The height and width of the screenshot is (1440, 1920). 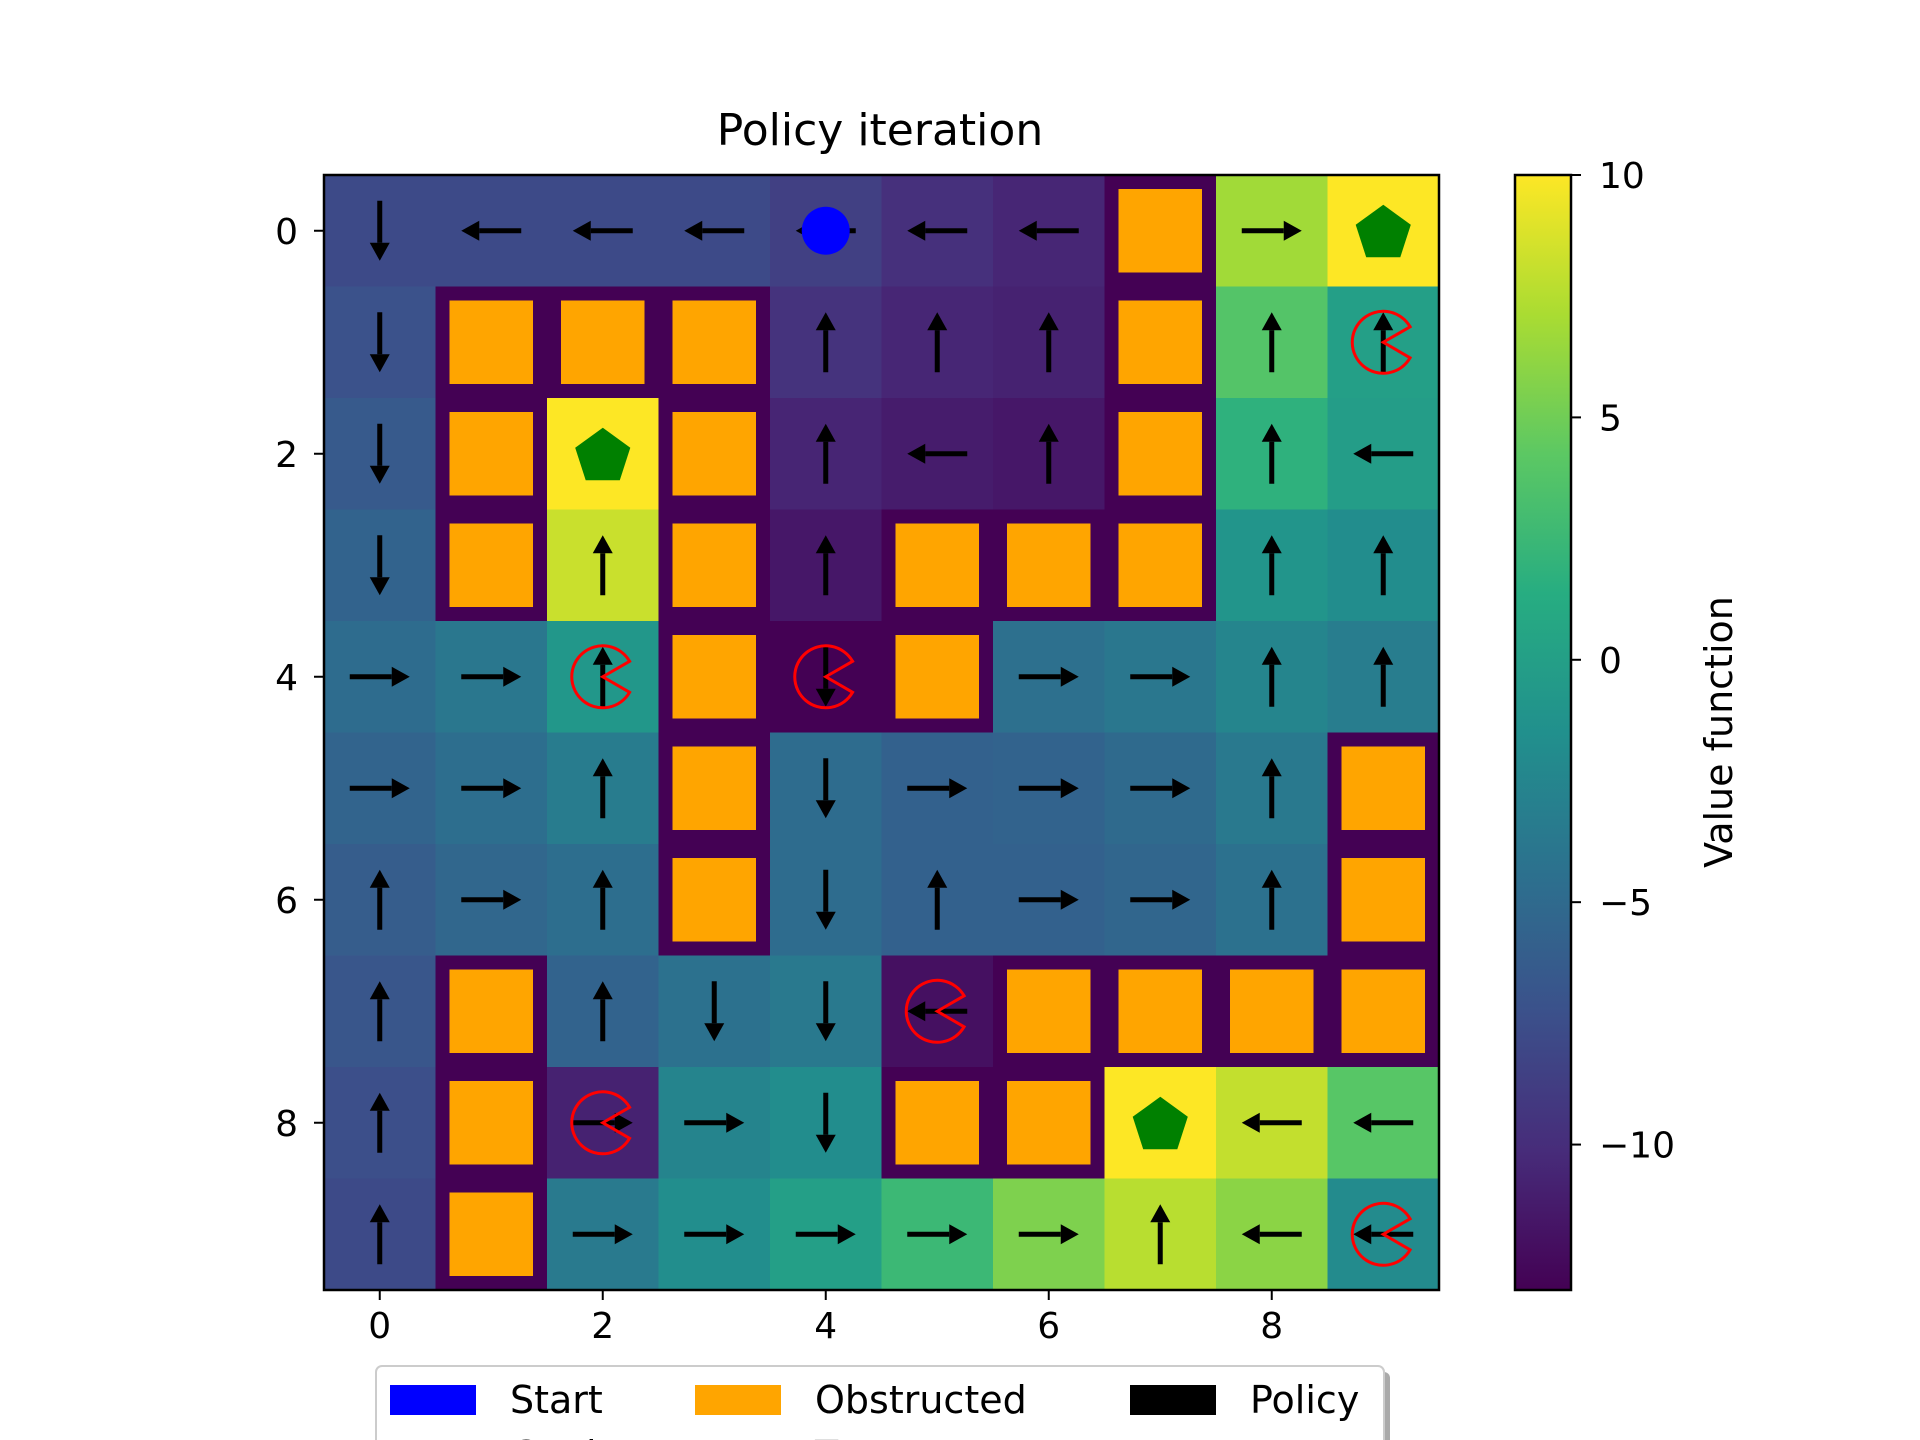 I want to click on x-tick-label: 6, so click(x=1048, y=1326).